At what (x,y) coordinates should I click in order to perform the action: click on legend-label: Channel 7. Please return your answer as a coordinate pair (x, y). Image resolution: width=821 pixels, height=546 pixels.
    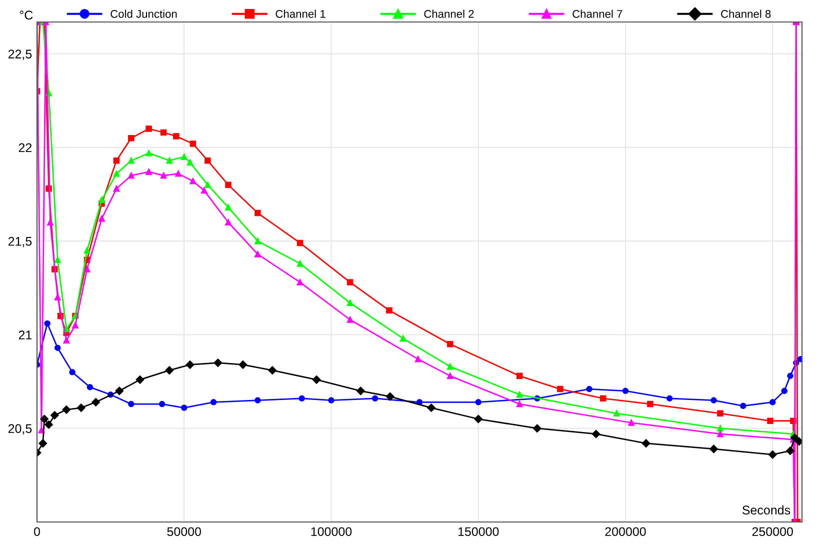
    Looking at the image, I should click on (597, 14).